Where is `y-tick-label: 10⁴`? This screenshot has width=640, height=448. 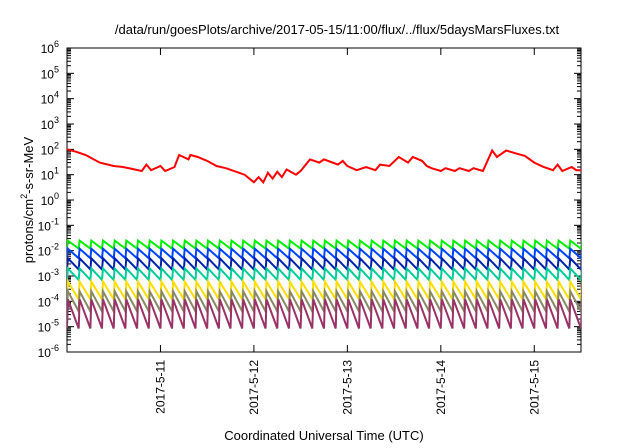
y-tick-label: 10⁴ is located at coordinates (50, 98).